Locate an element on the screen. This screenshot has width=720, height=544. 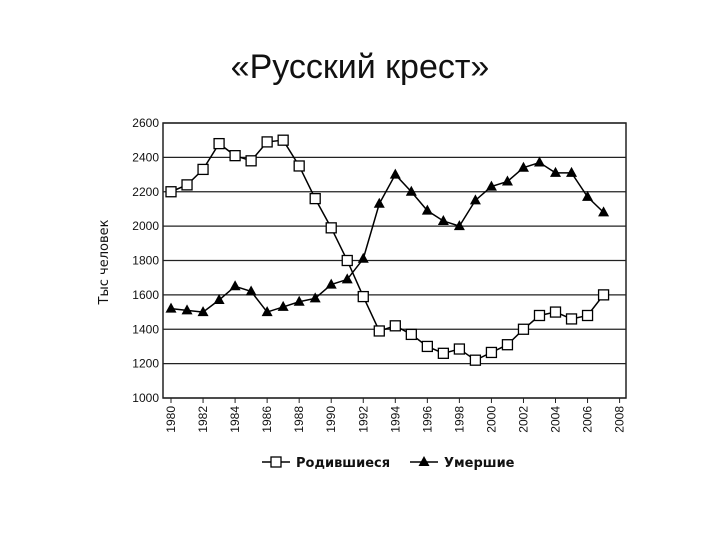
x-tick-label: 1988 is located at coordinates (299, 419).